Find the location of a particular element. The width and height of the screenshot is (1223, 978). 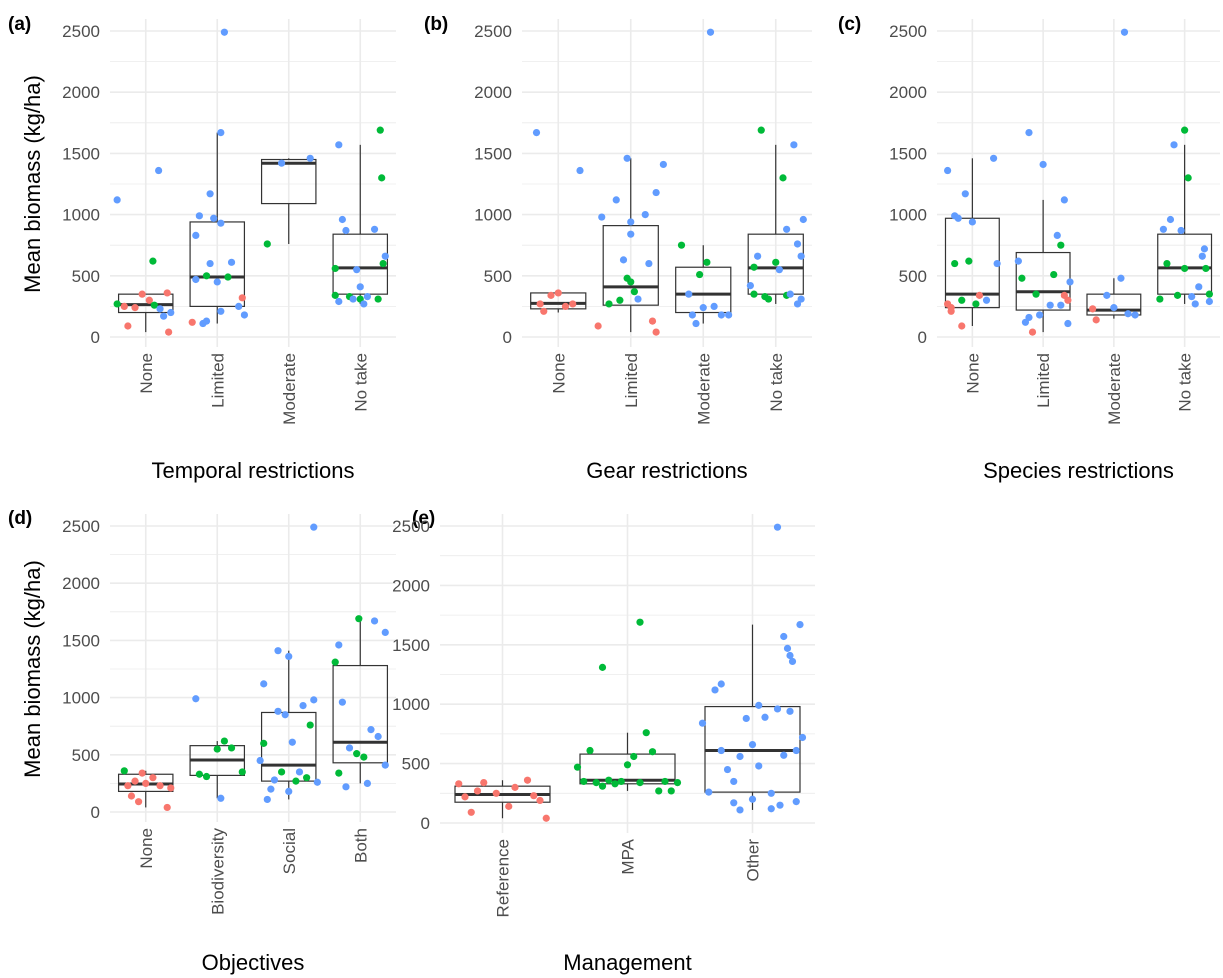

y-tick-label: 500 is located at coordinates (86, 276).